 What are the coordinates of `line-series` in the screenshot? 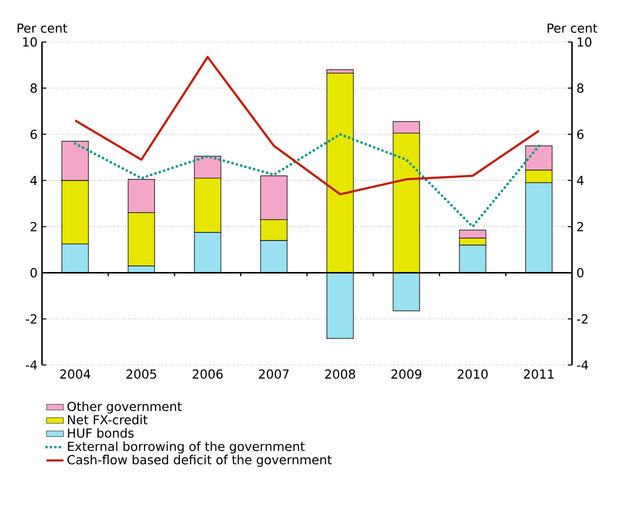 It's located at (307, 180).